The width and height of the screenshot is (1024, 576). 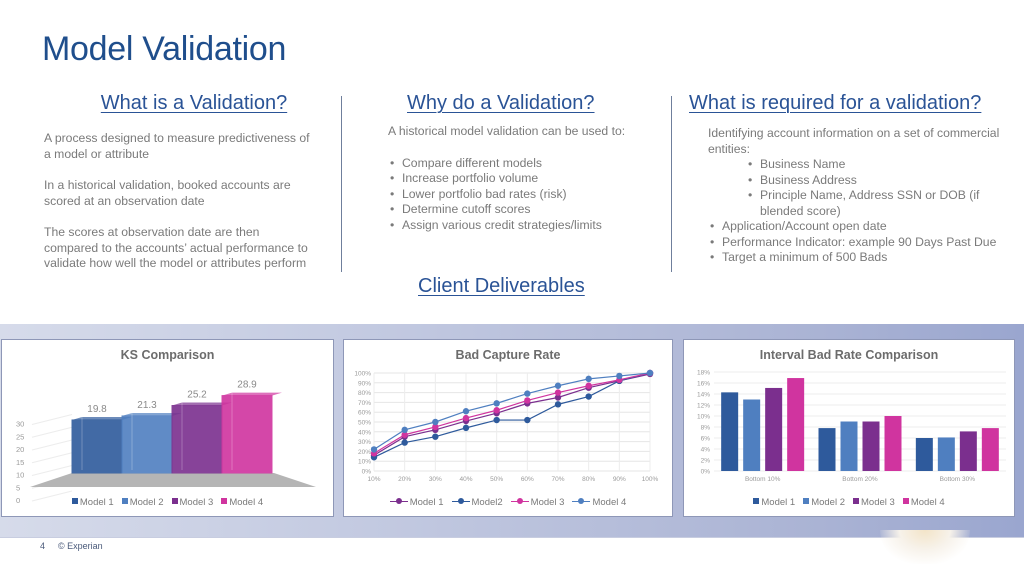 What do you see at coordinates (20, 424) in the screenshot?
I see `svg-text: 30` at bounding box center [20, 424].